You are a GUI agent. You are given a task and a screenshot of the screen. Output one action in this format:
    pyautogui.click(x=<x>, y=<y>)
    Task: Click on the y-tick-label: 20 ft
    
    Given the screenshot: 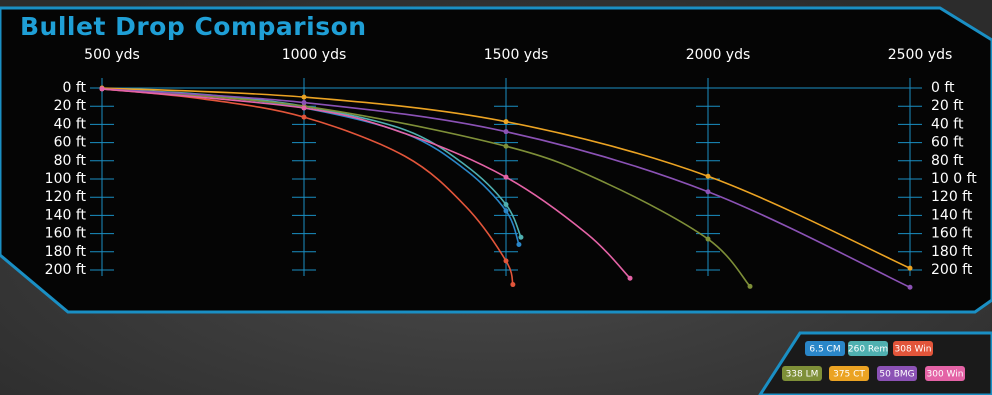 What is the action you would take?
    pyautogui.click(x=70, y=106)
    